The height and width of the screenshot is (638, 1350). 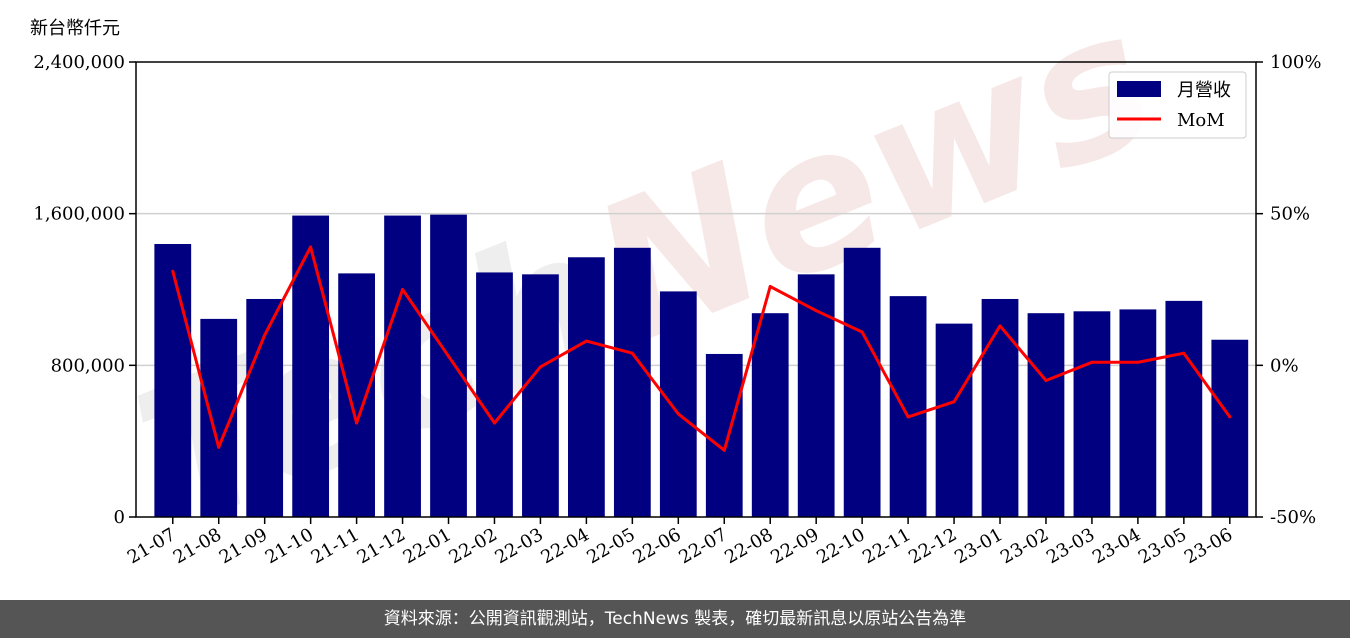 What do you see at coordinates (1295, 62) in the screenshot?
I see `right-tick-label: 100%` at bounding box center [1295, 62].